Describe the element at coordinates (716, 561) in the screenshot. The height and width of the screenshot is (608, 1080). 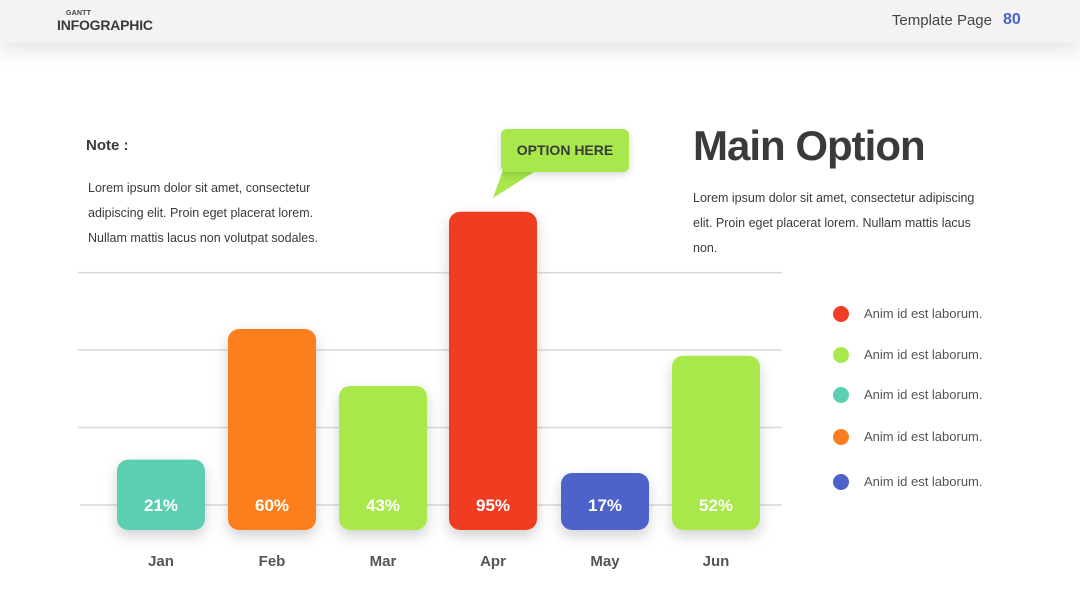
I see `x-tick-label: Jun` at that location.